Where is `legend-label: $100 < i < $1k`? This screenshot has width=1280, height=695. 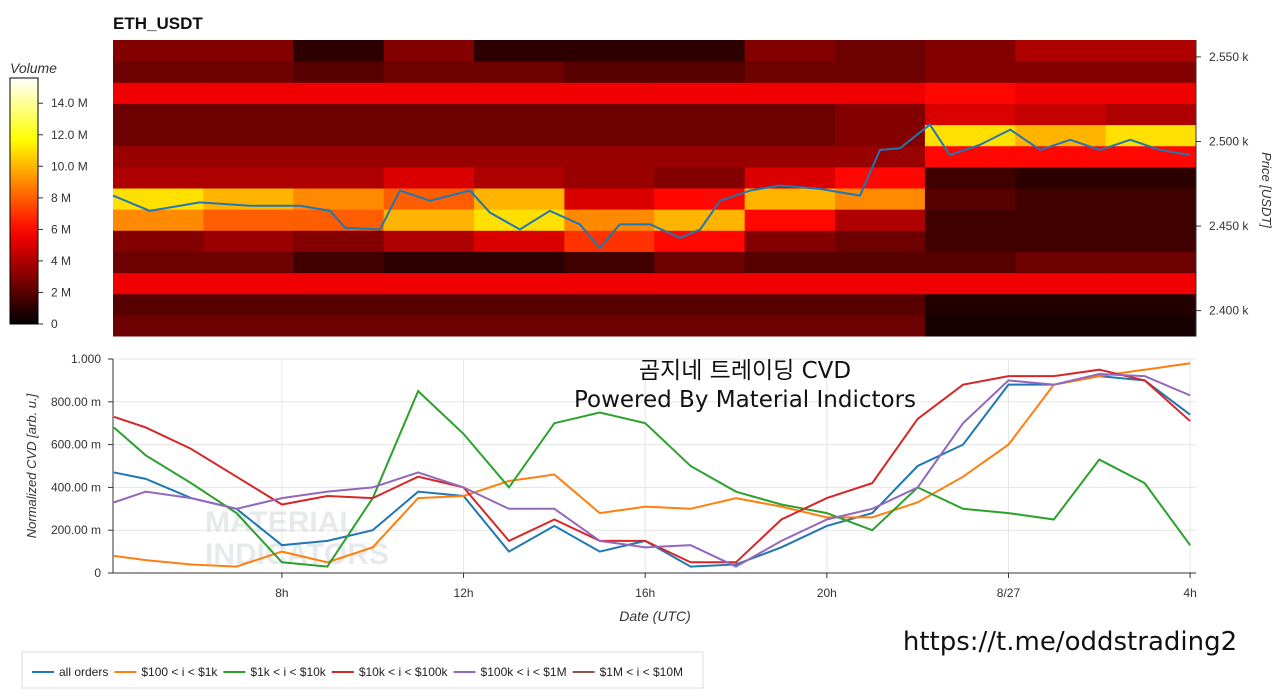
legend-label: $100 < i < $1k is located at coordinates (179, 672).